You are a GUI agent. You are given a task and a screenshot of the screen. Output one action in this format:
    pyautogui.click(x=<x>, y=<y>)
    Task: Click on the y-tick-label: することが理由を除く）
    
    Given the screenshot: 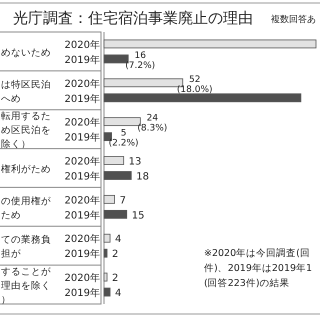 What is the action you would take?
    pyautogui.click(x=26, y=286)
    